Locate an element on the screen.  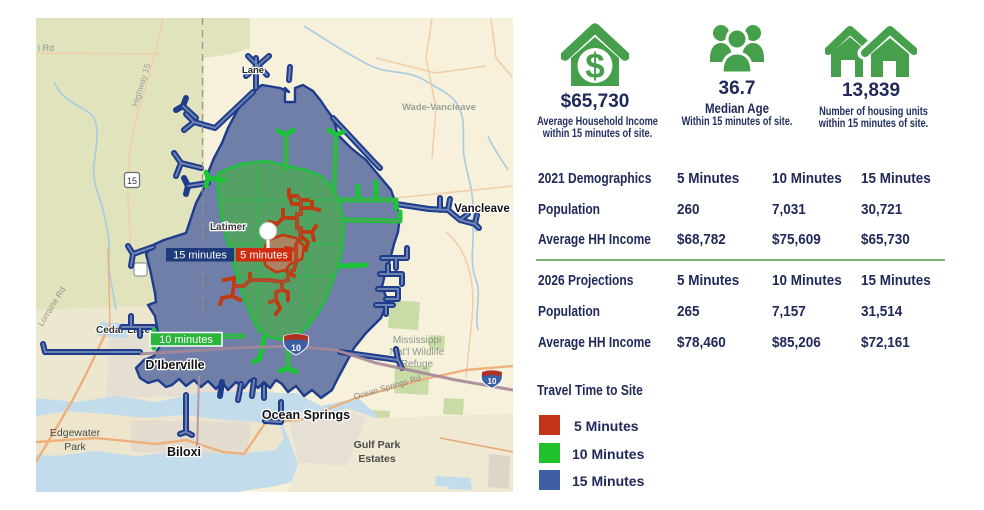
svg-text: Park is located at coordinates (75, 447).